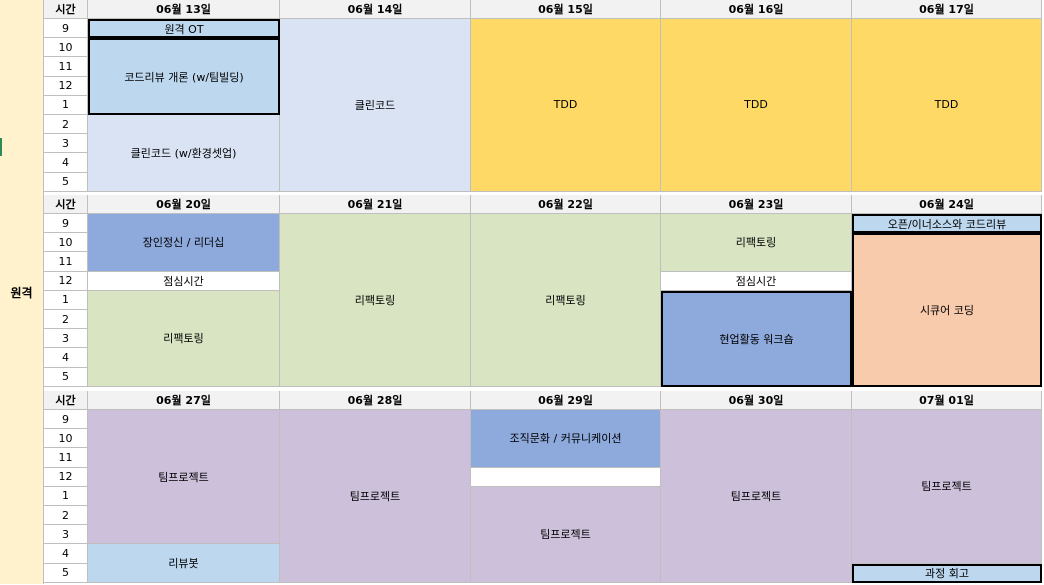  What do you see at coordinates (184, 29) in the screenshot?
I see `schedule-event: 원격 OT` at bounding box center [184, 29].